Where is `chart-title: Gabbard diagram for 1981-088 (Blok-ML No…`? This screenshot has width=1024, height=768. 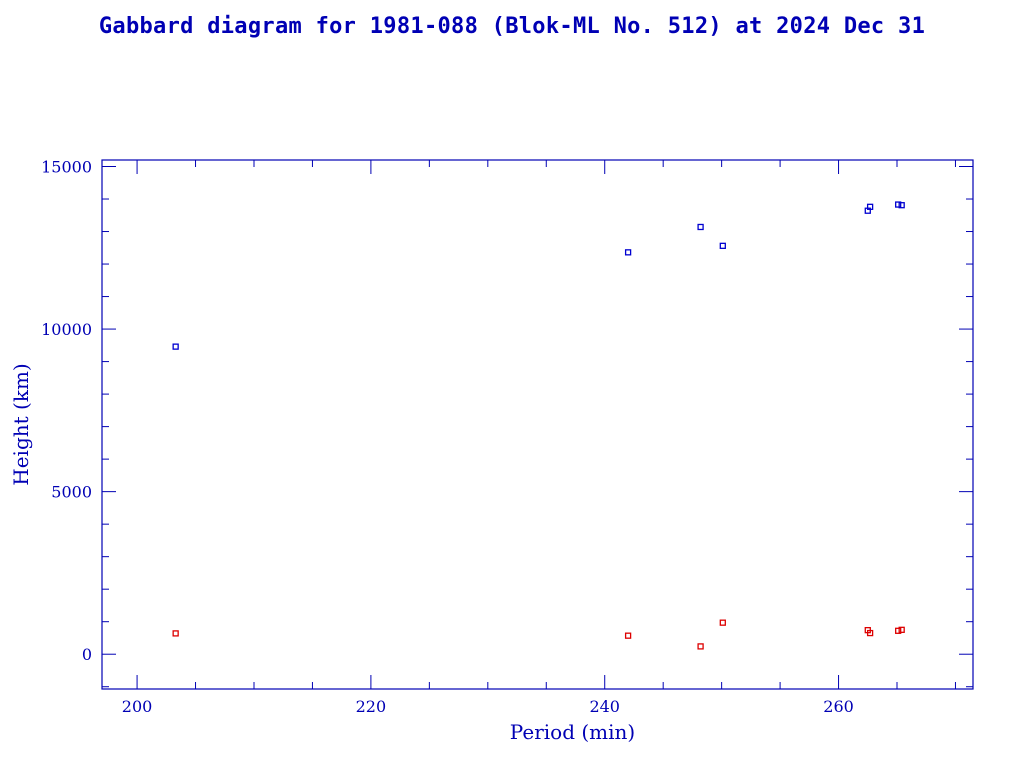 chart-title: Gabbard diagram for 1981-088 (Blok-ML No… is located at coordinates (512, 26).